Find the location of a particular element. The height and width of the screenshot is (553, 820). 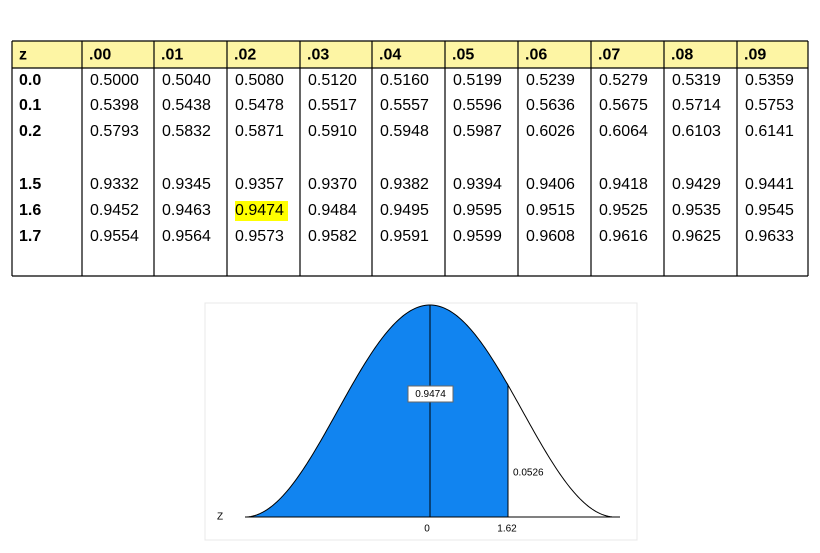

table-cell: 0.6103 is located at coordinates (696, 131).